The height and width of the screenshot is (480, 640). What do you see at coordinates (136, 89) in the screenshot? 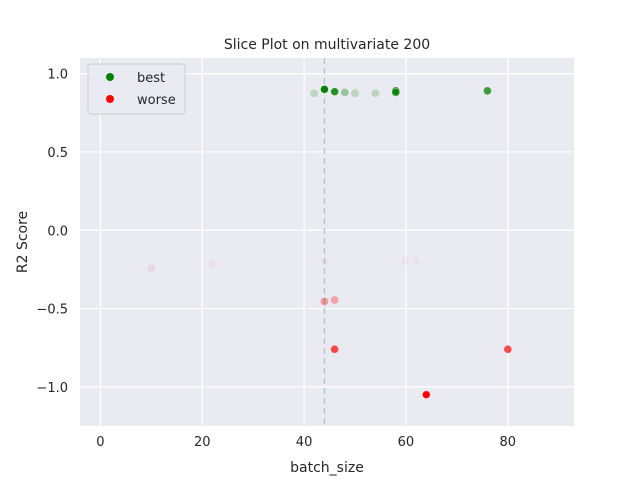
I see `legend: best worse` at bounding box center [136, 89].